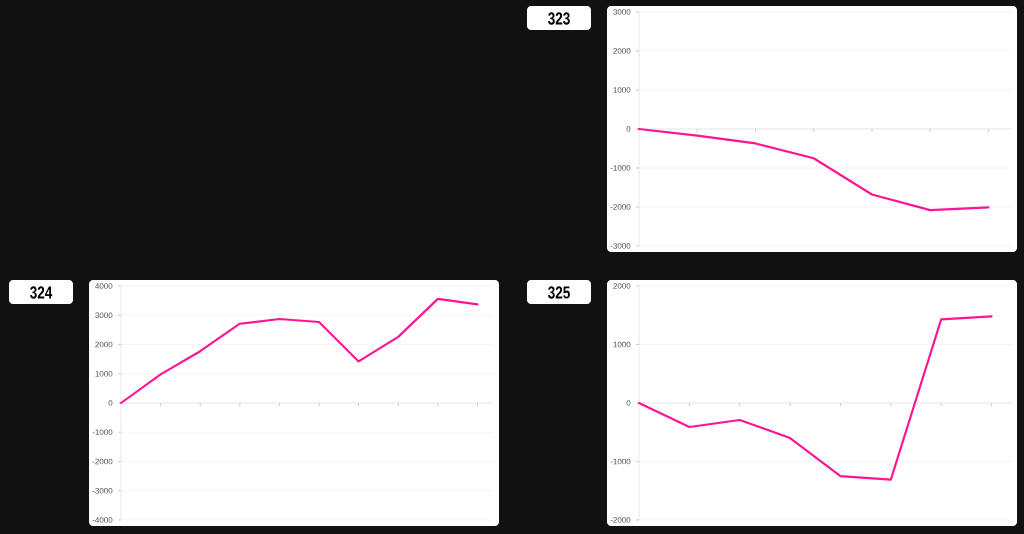 Image resolution: width=1024 pixels, height=534 pixels. What do you see at coordinates (559, 292) in the screenshot?
I see `chart-title: 325` at bounding box center [559, 292].